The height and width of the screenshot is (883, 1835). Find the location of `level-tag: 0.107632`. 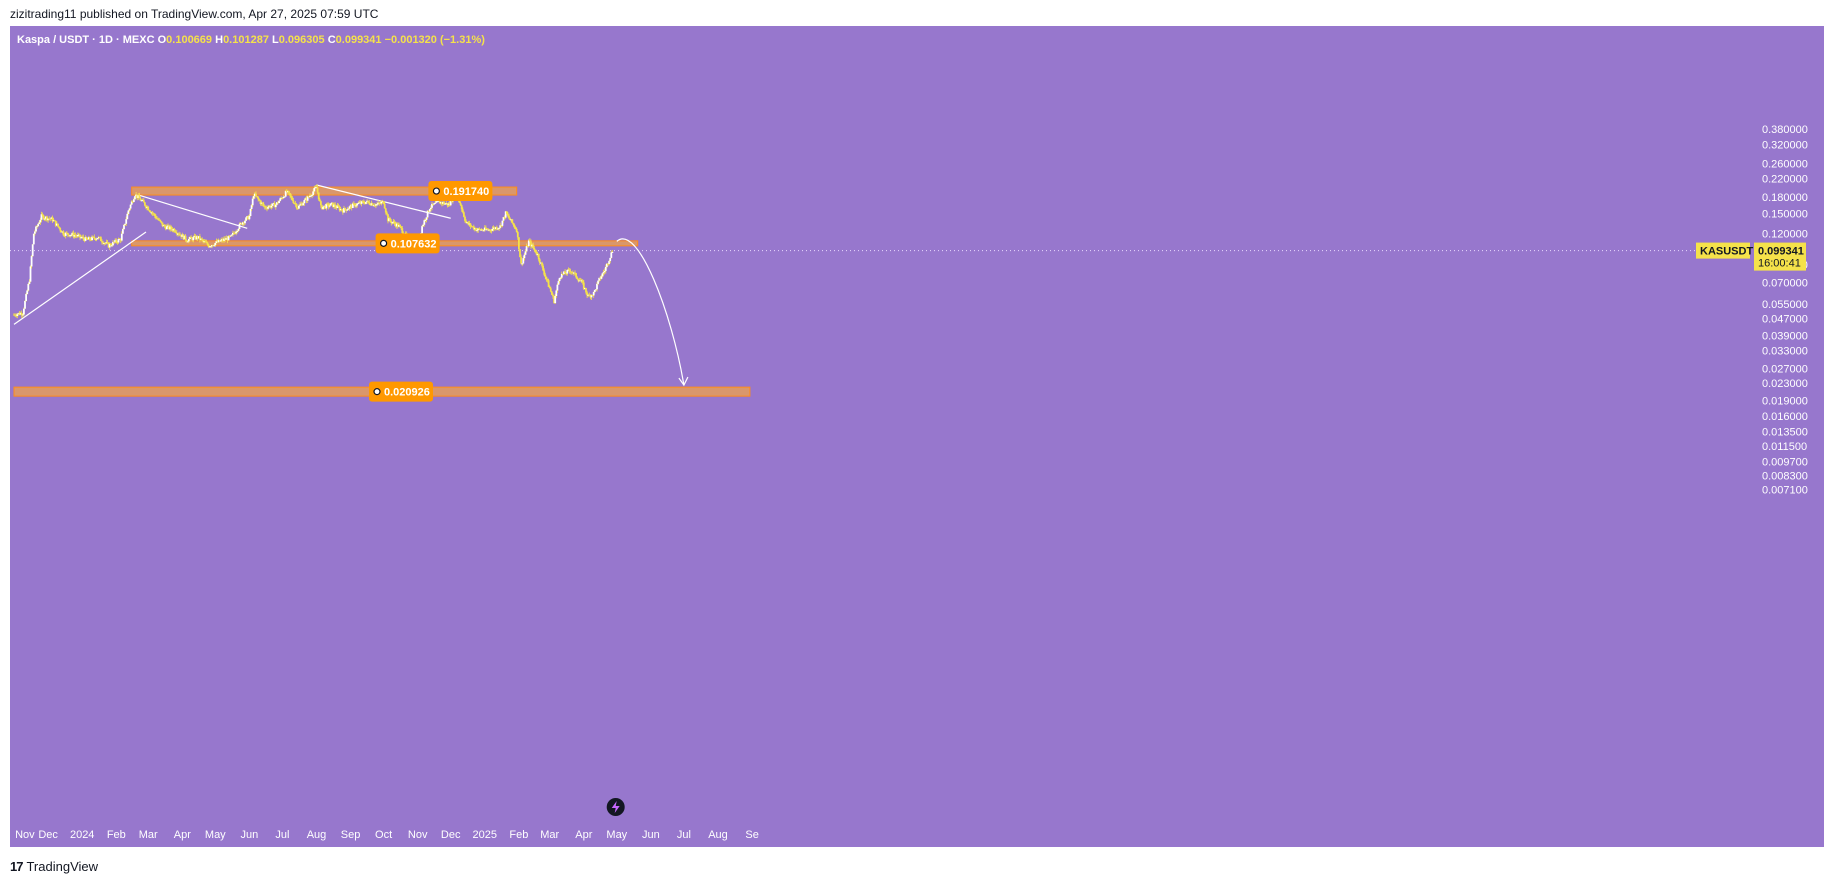

level-tag: 0.107632 is located at coordinates (407, 243).